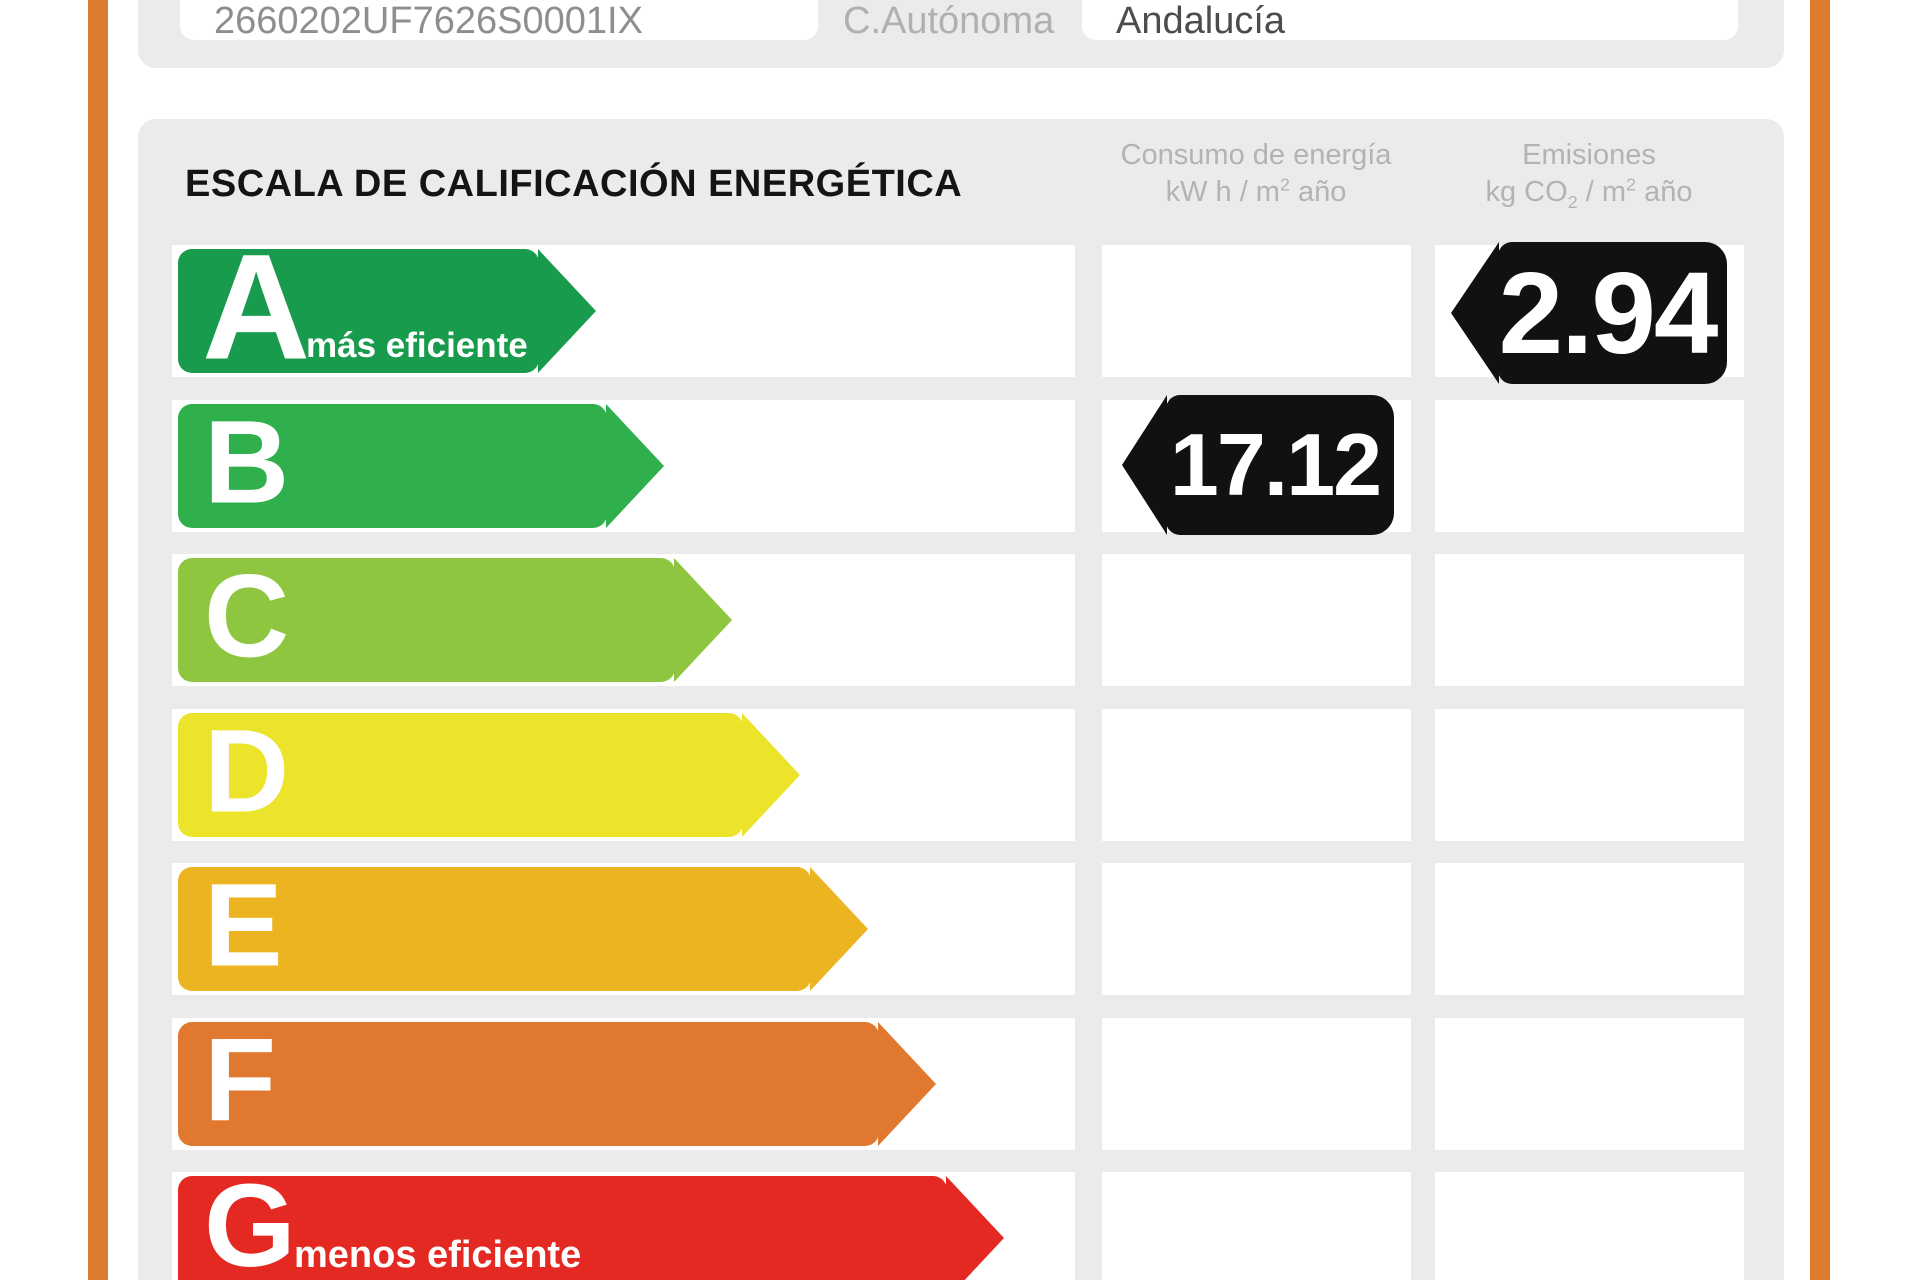 This screenshot has height=1280, width=1920. Describe the element at coordinates (417, 345) in the screenshot. I see `rating-label-a: más eficiente` at that location.